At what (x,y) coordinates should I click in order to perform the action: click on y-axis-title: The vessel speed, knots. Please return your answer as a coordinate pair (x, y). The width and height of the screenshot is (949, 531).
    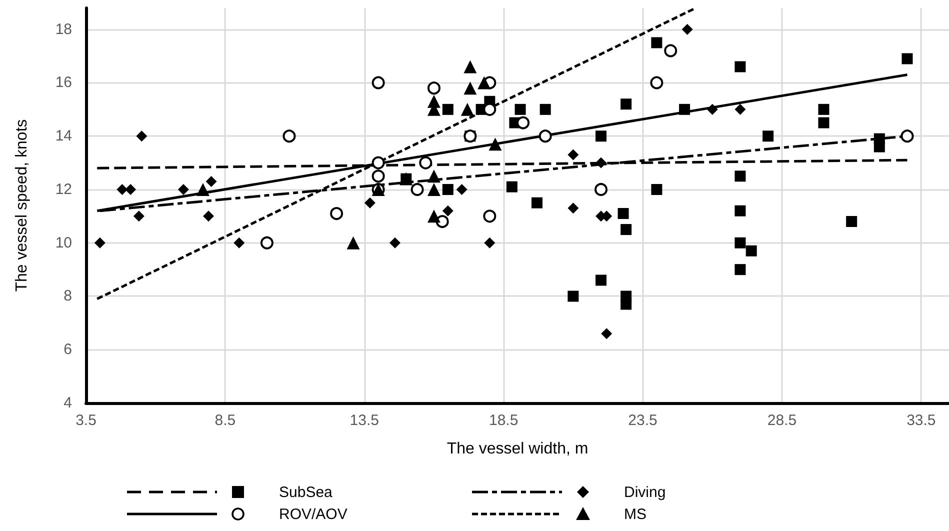
    Looking at the image, I should click on (22, 205).